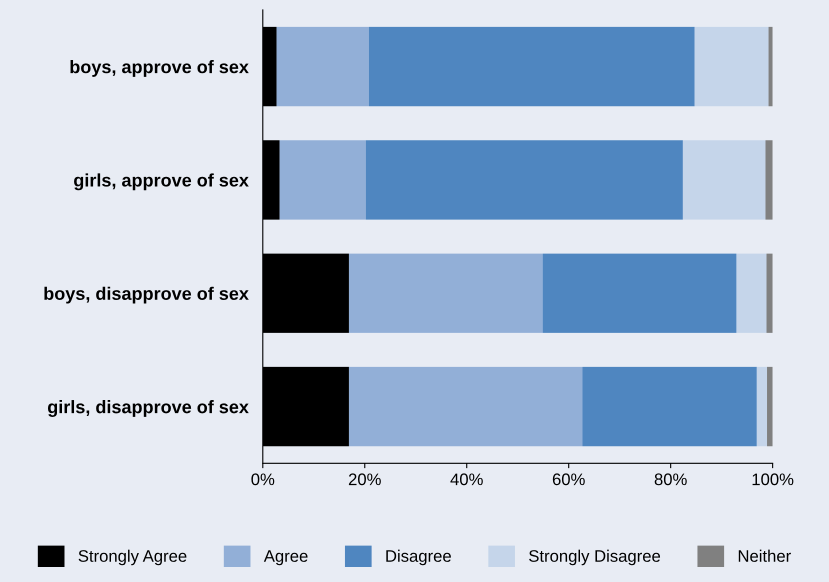 The image size is (829, 582). What do you see at coordinates (159, 68) in the screenshot?
I see `y-tick-label: boys, approve of sex` at bounding box center [159, 68].